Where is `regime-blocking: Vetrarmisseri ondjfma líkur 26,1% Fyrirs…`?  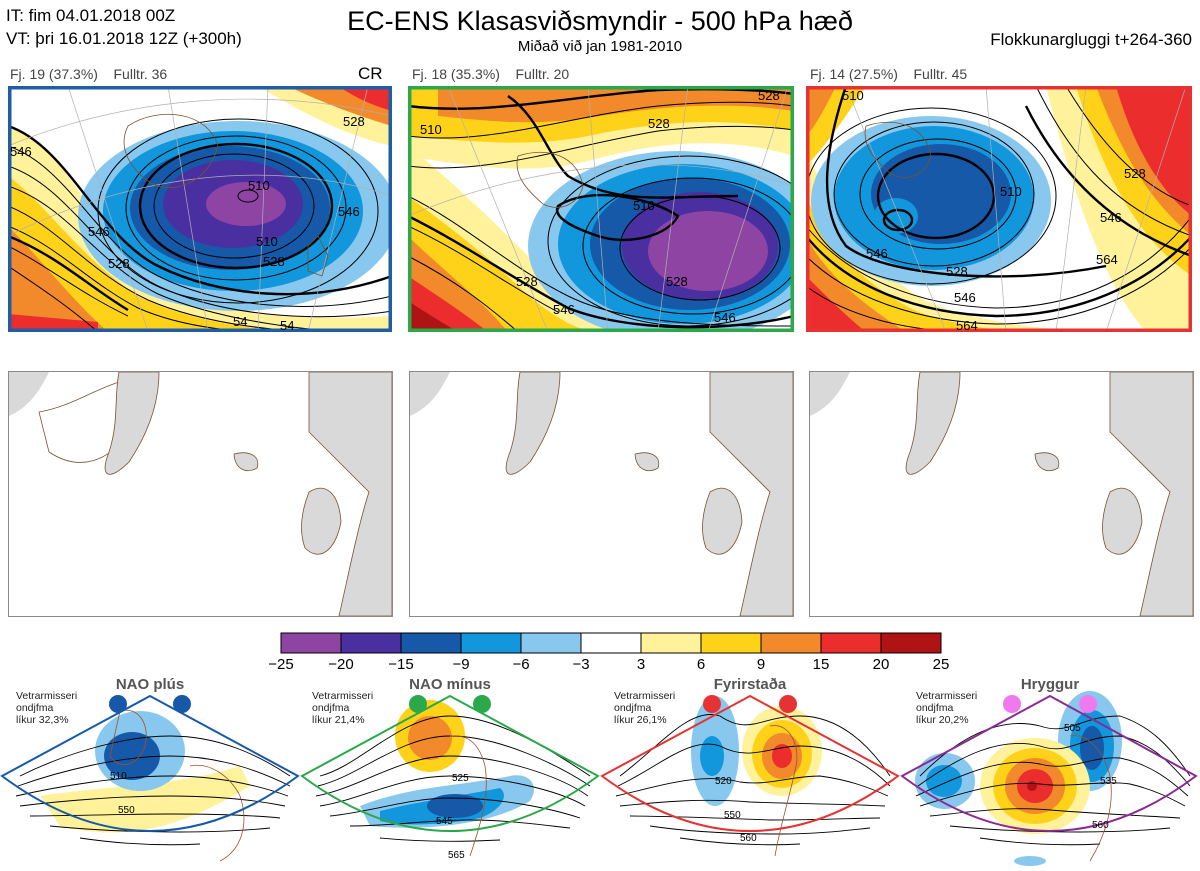
regime-blocking: Vetrarmisseri ondjfma líkur 26,1% Fyrirs… is located at coordinates (750, 773).